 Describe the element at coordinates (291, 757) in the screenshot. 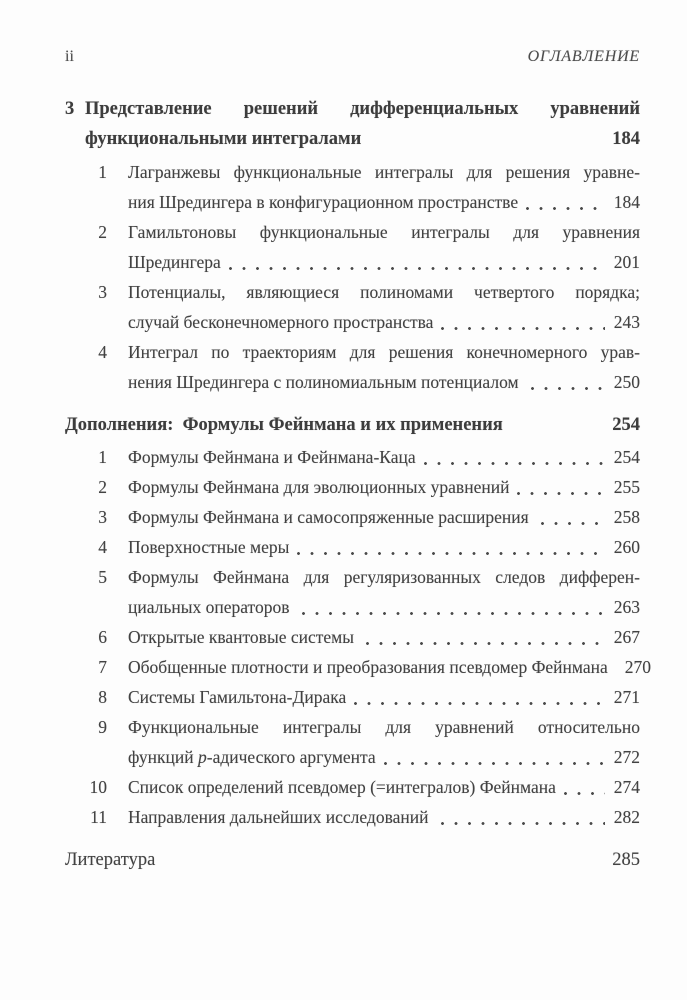

I see `entry-text: -адического аргумента` at that location.